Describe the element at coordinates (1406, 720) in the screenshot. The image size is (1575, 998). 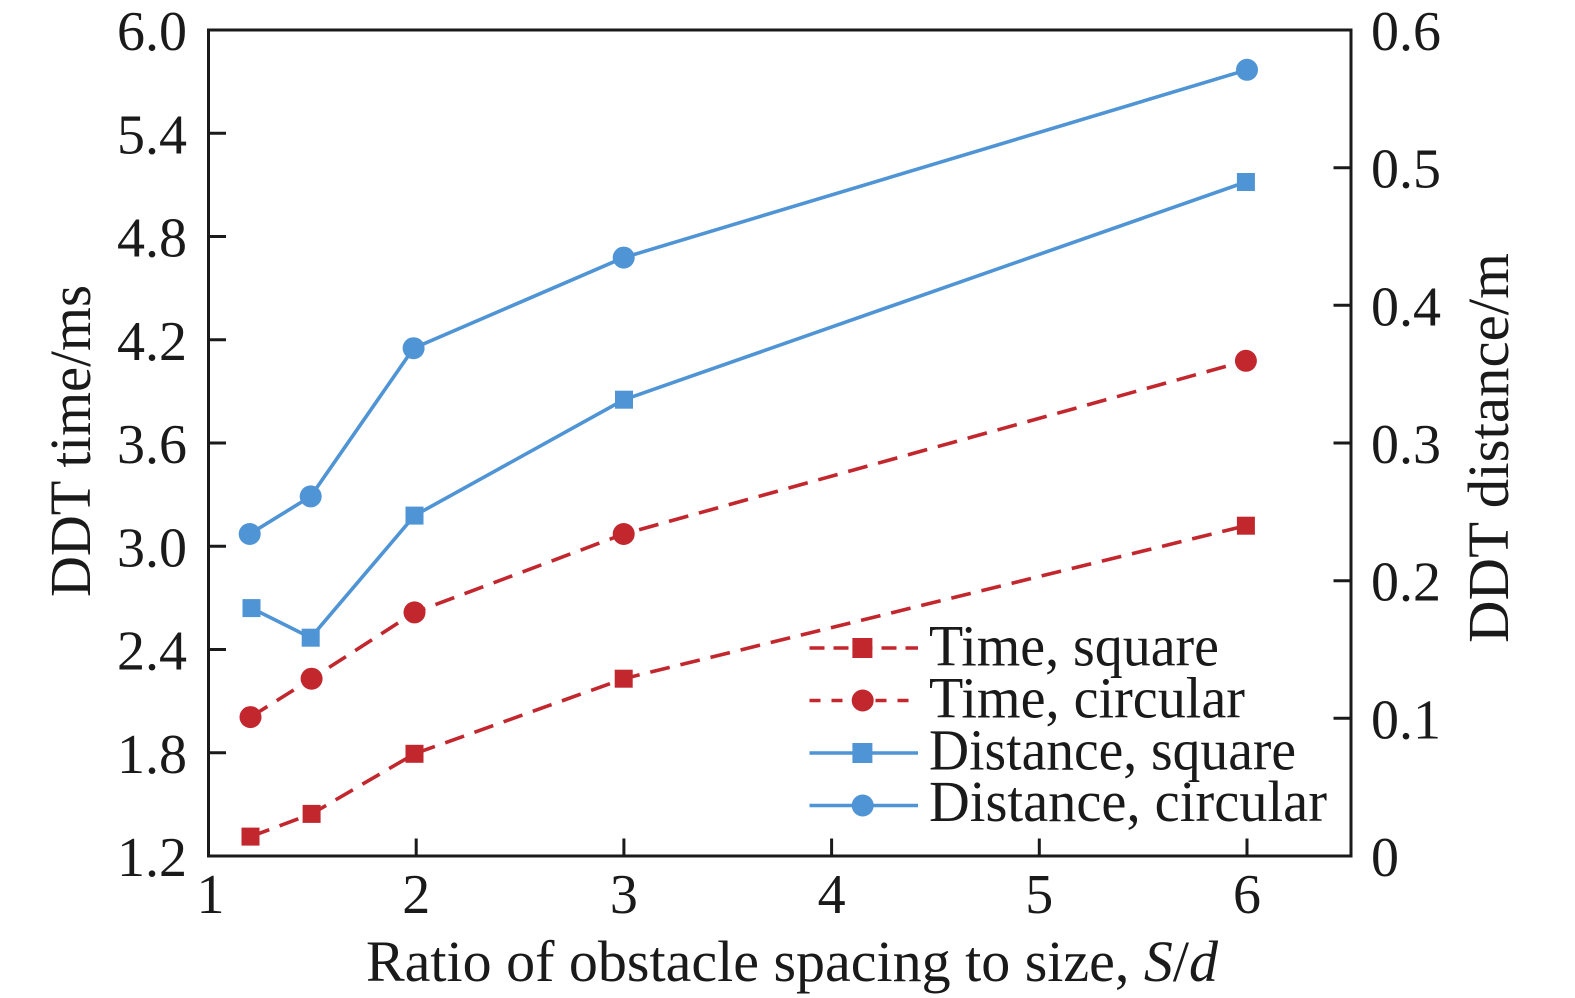
I see `svg-text: 0.1` at that location.